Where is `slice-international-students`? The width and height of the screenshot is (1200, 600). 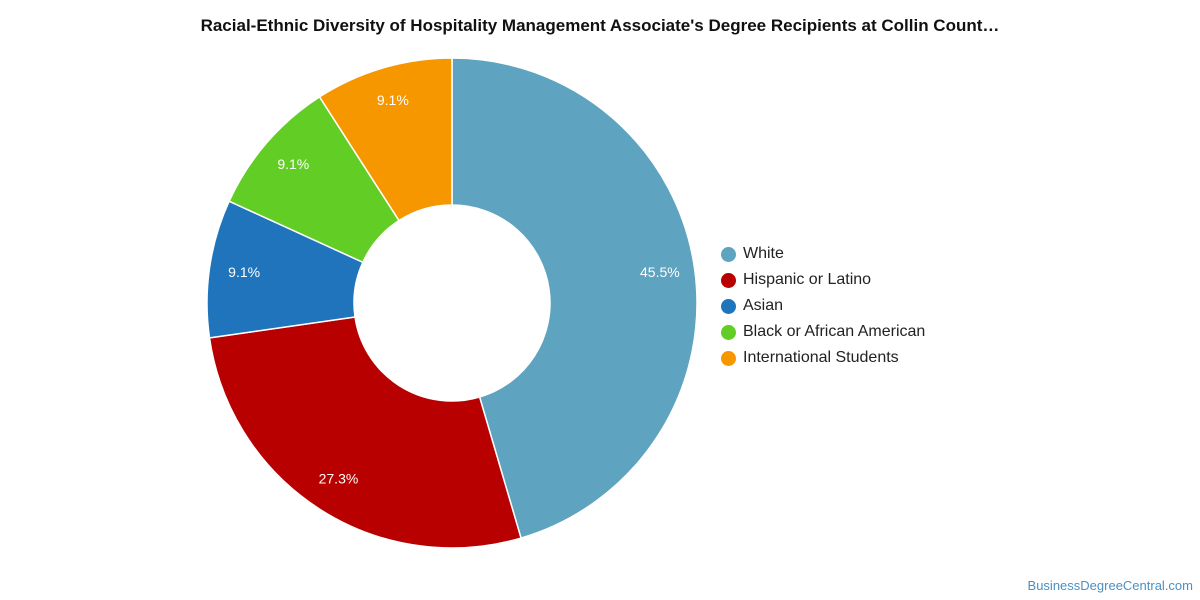
slice-international-students is located at coordinates (385, 139).